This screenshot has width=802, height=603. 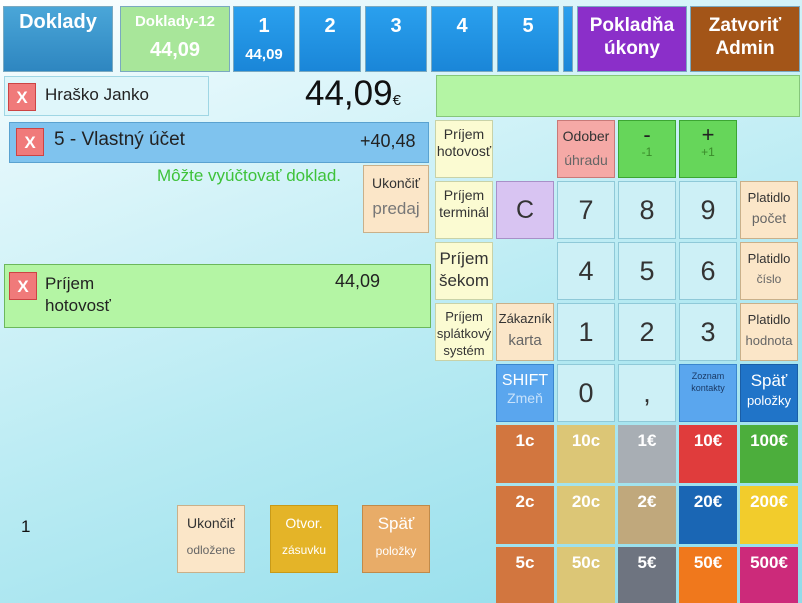 What do you see at coordinates (769, 279) in the screenshot?
I see `platidlo-cislo-line2: číslo` at bounding box center [769, 279].